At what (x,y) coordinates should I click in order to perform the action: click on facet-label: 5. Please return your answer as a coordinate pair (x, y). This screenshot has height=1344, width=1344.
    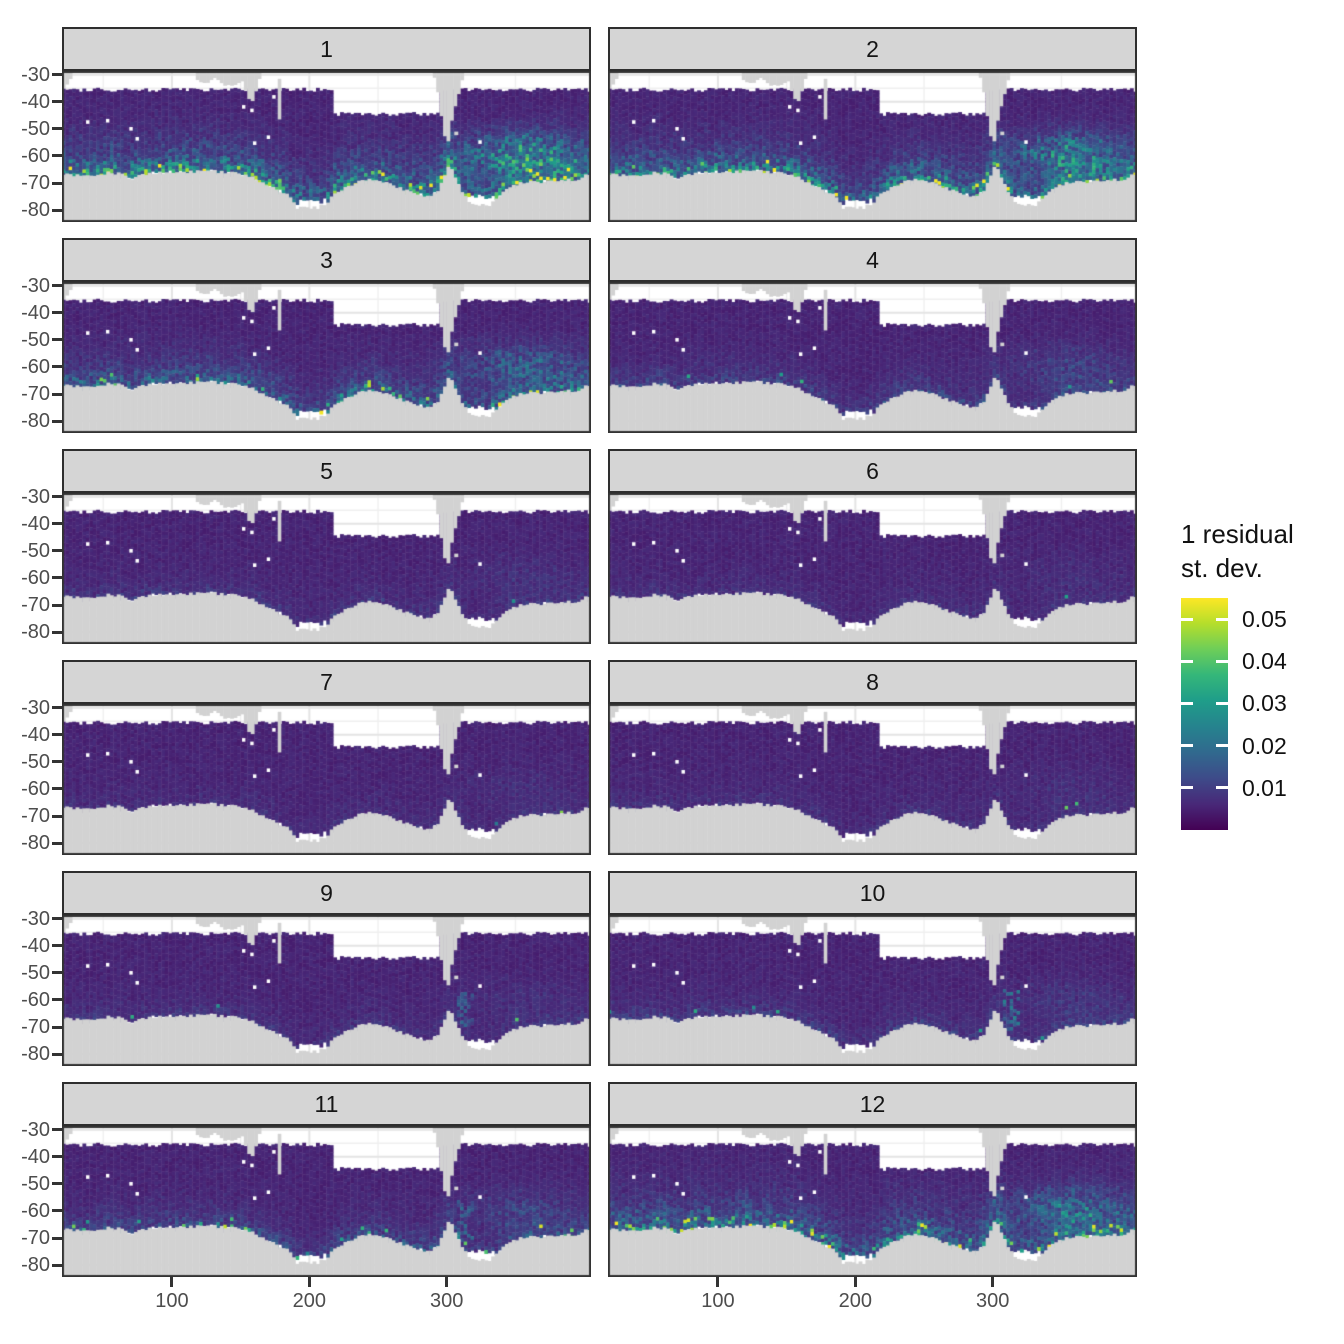
    Looking at the image, I should click on (326, 470).